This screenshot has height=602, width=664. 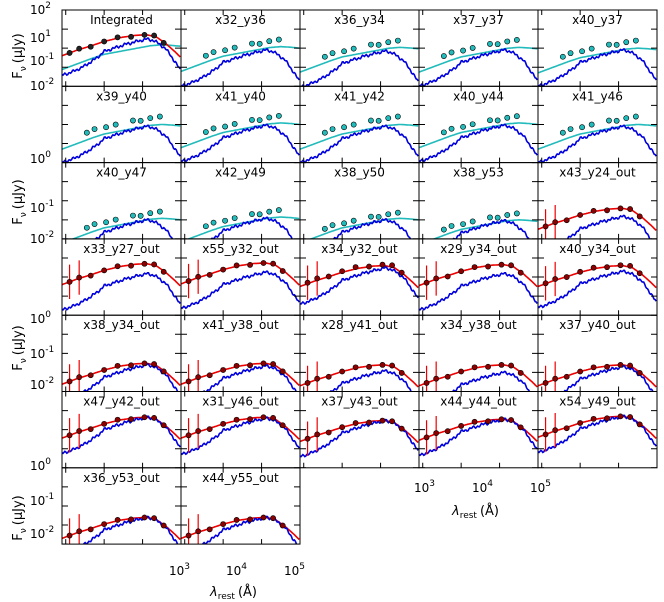 I want to click on panel-frame, so click(x=240, y=506).